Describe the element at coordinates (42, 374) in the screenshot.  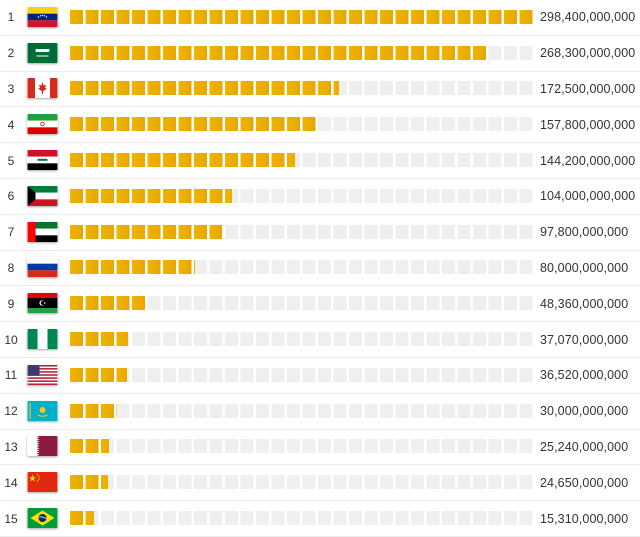
I see `usa-flag-icon` at that location.